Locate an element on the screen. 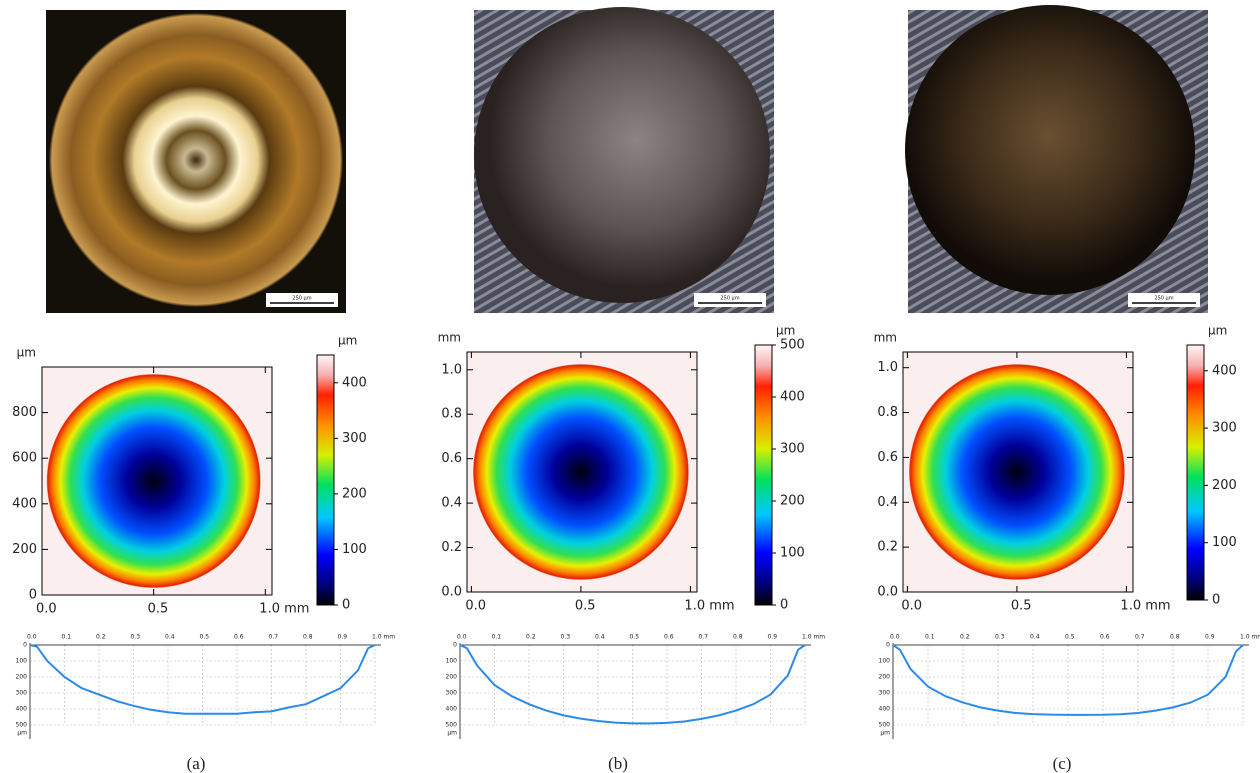 The image size is (1260, 773). x-tick-label: 0.9 is located at coordinates (1210, 637).